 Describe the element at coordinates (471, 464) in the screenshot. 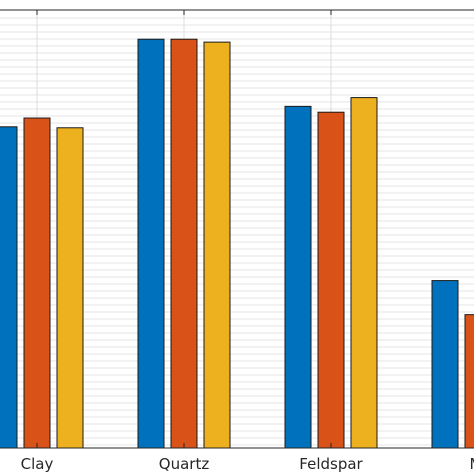

I see `x-tick-label: Mi` at that location.